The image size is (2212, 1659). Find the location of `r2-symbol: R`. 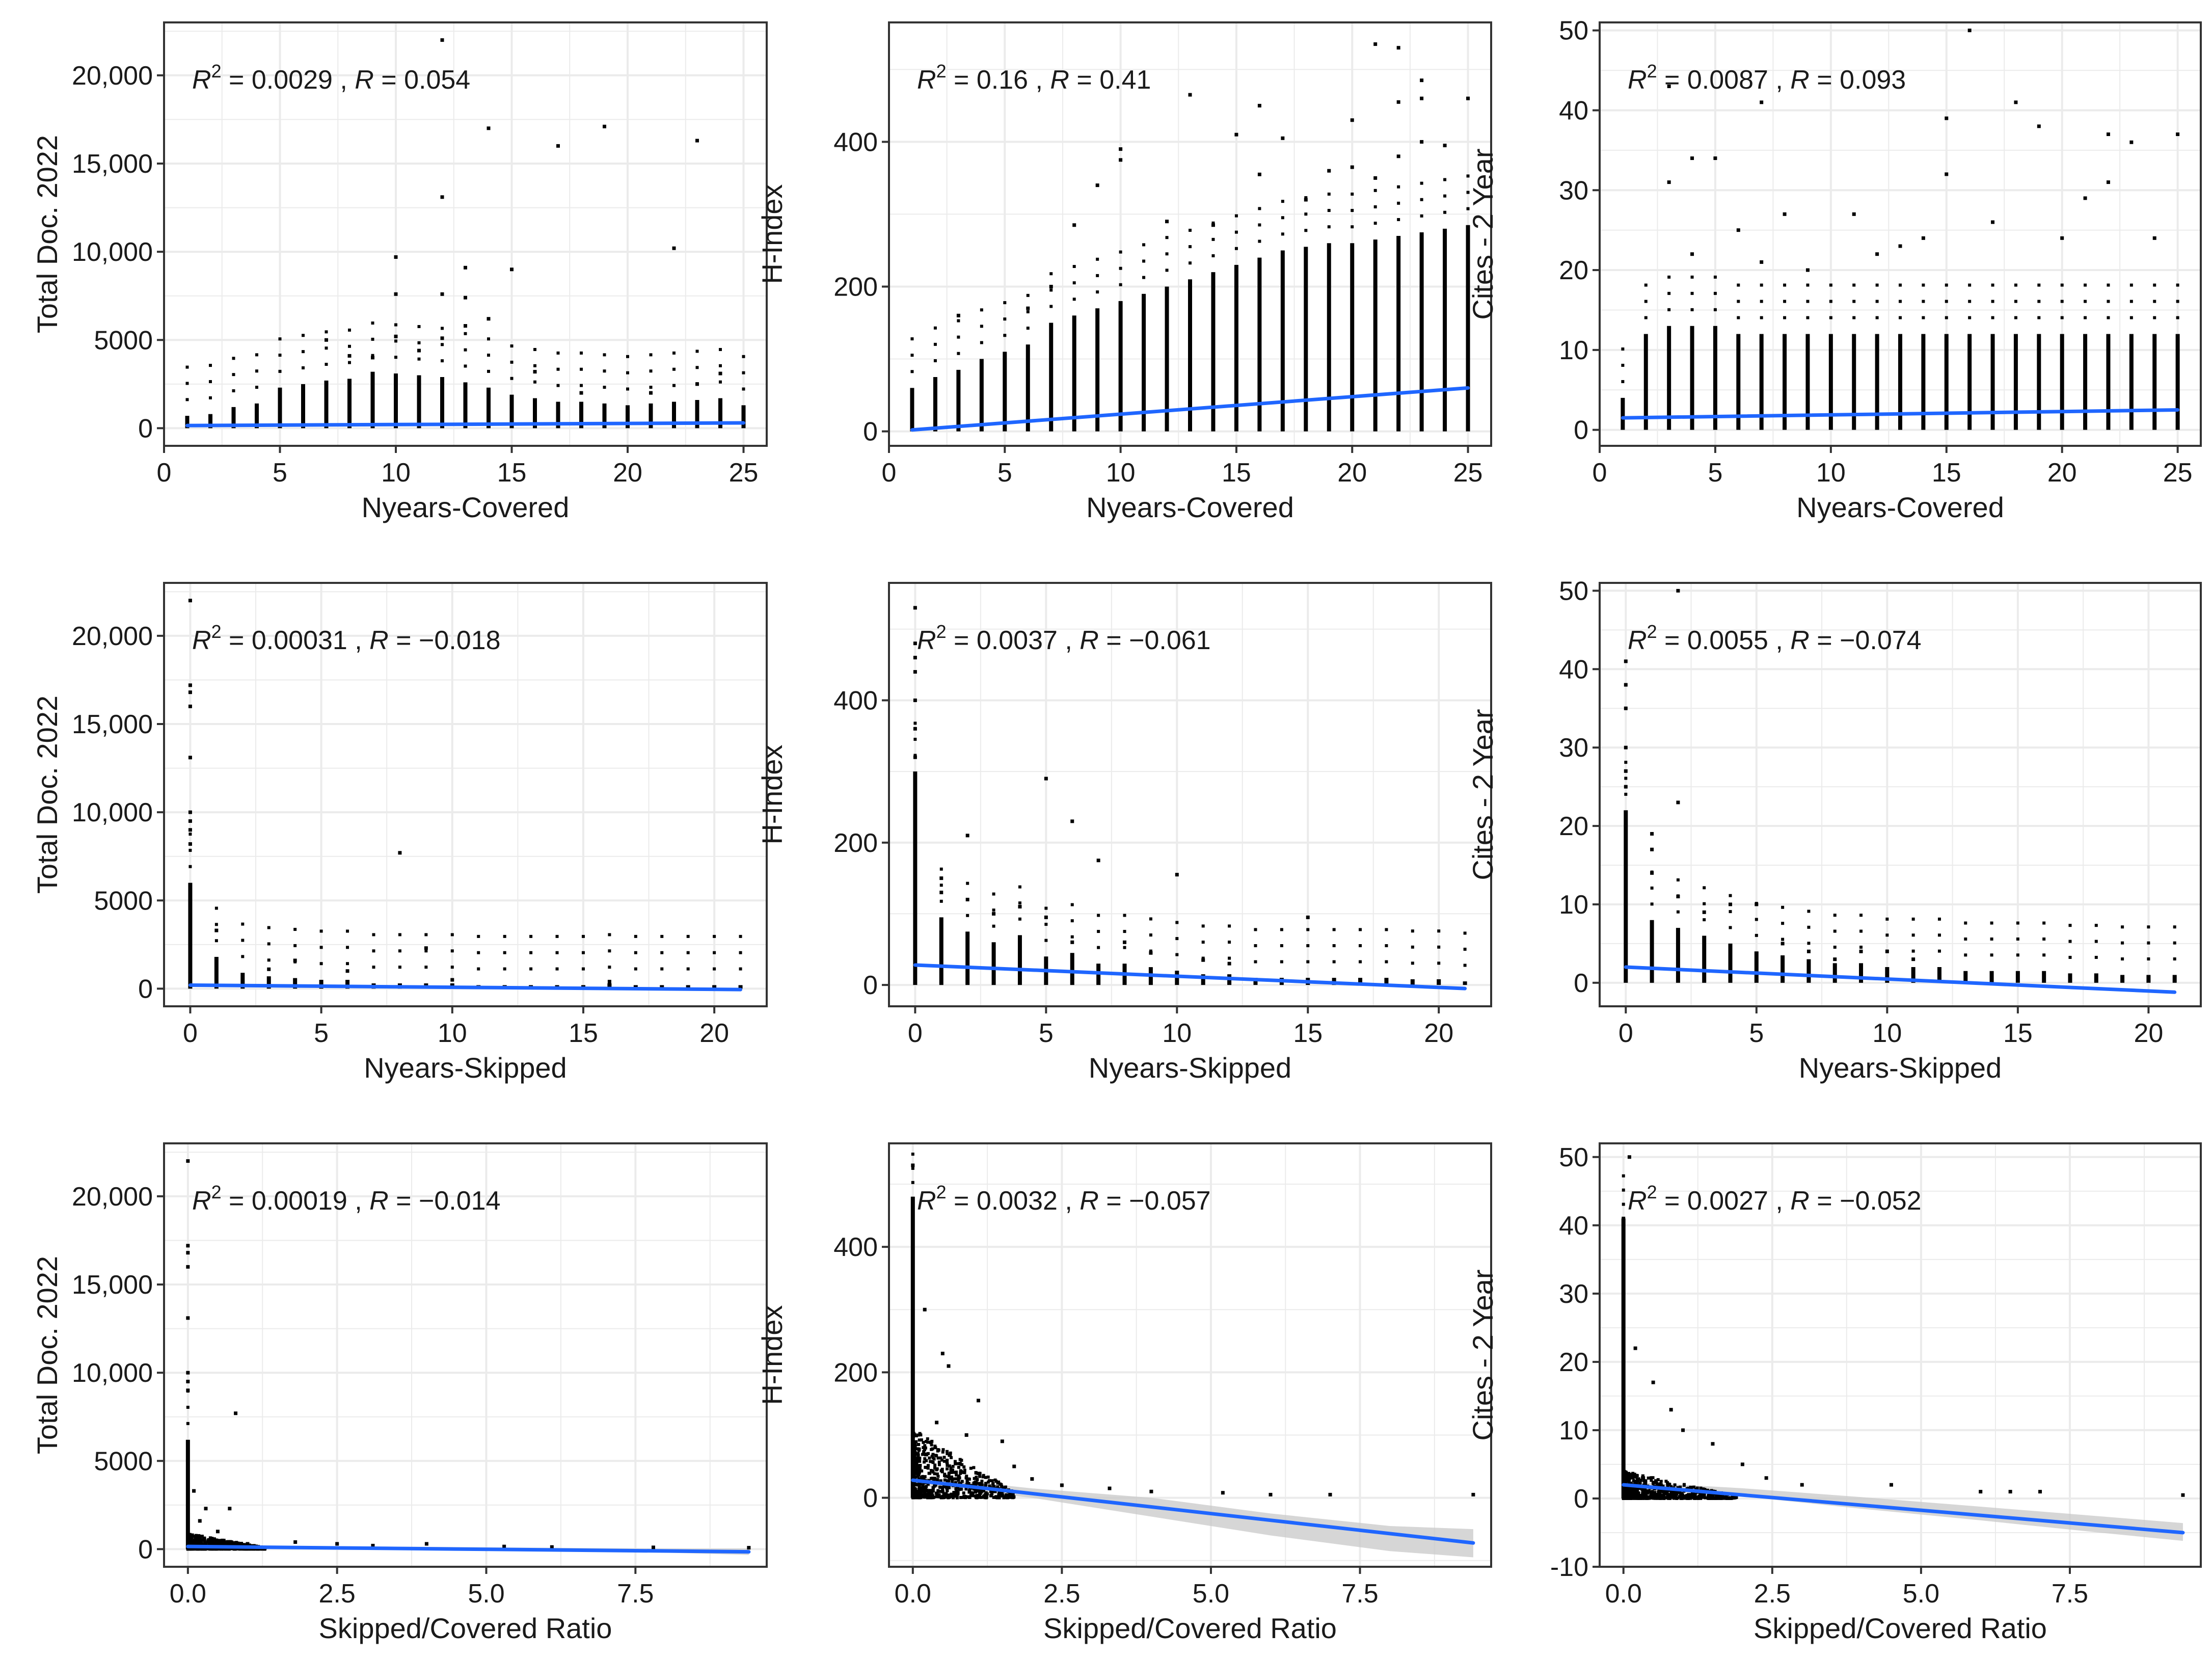

r2-symbol: R is located at coordinates (926, 1201).